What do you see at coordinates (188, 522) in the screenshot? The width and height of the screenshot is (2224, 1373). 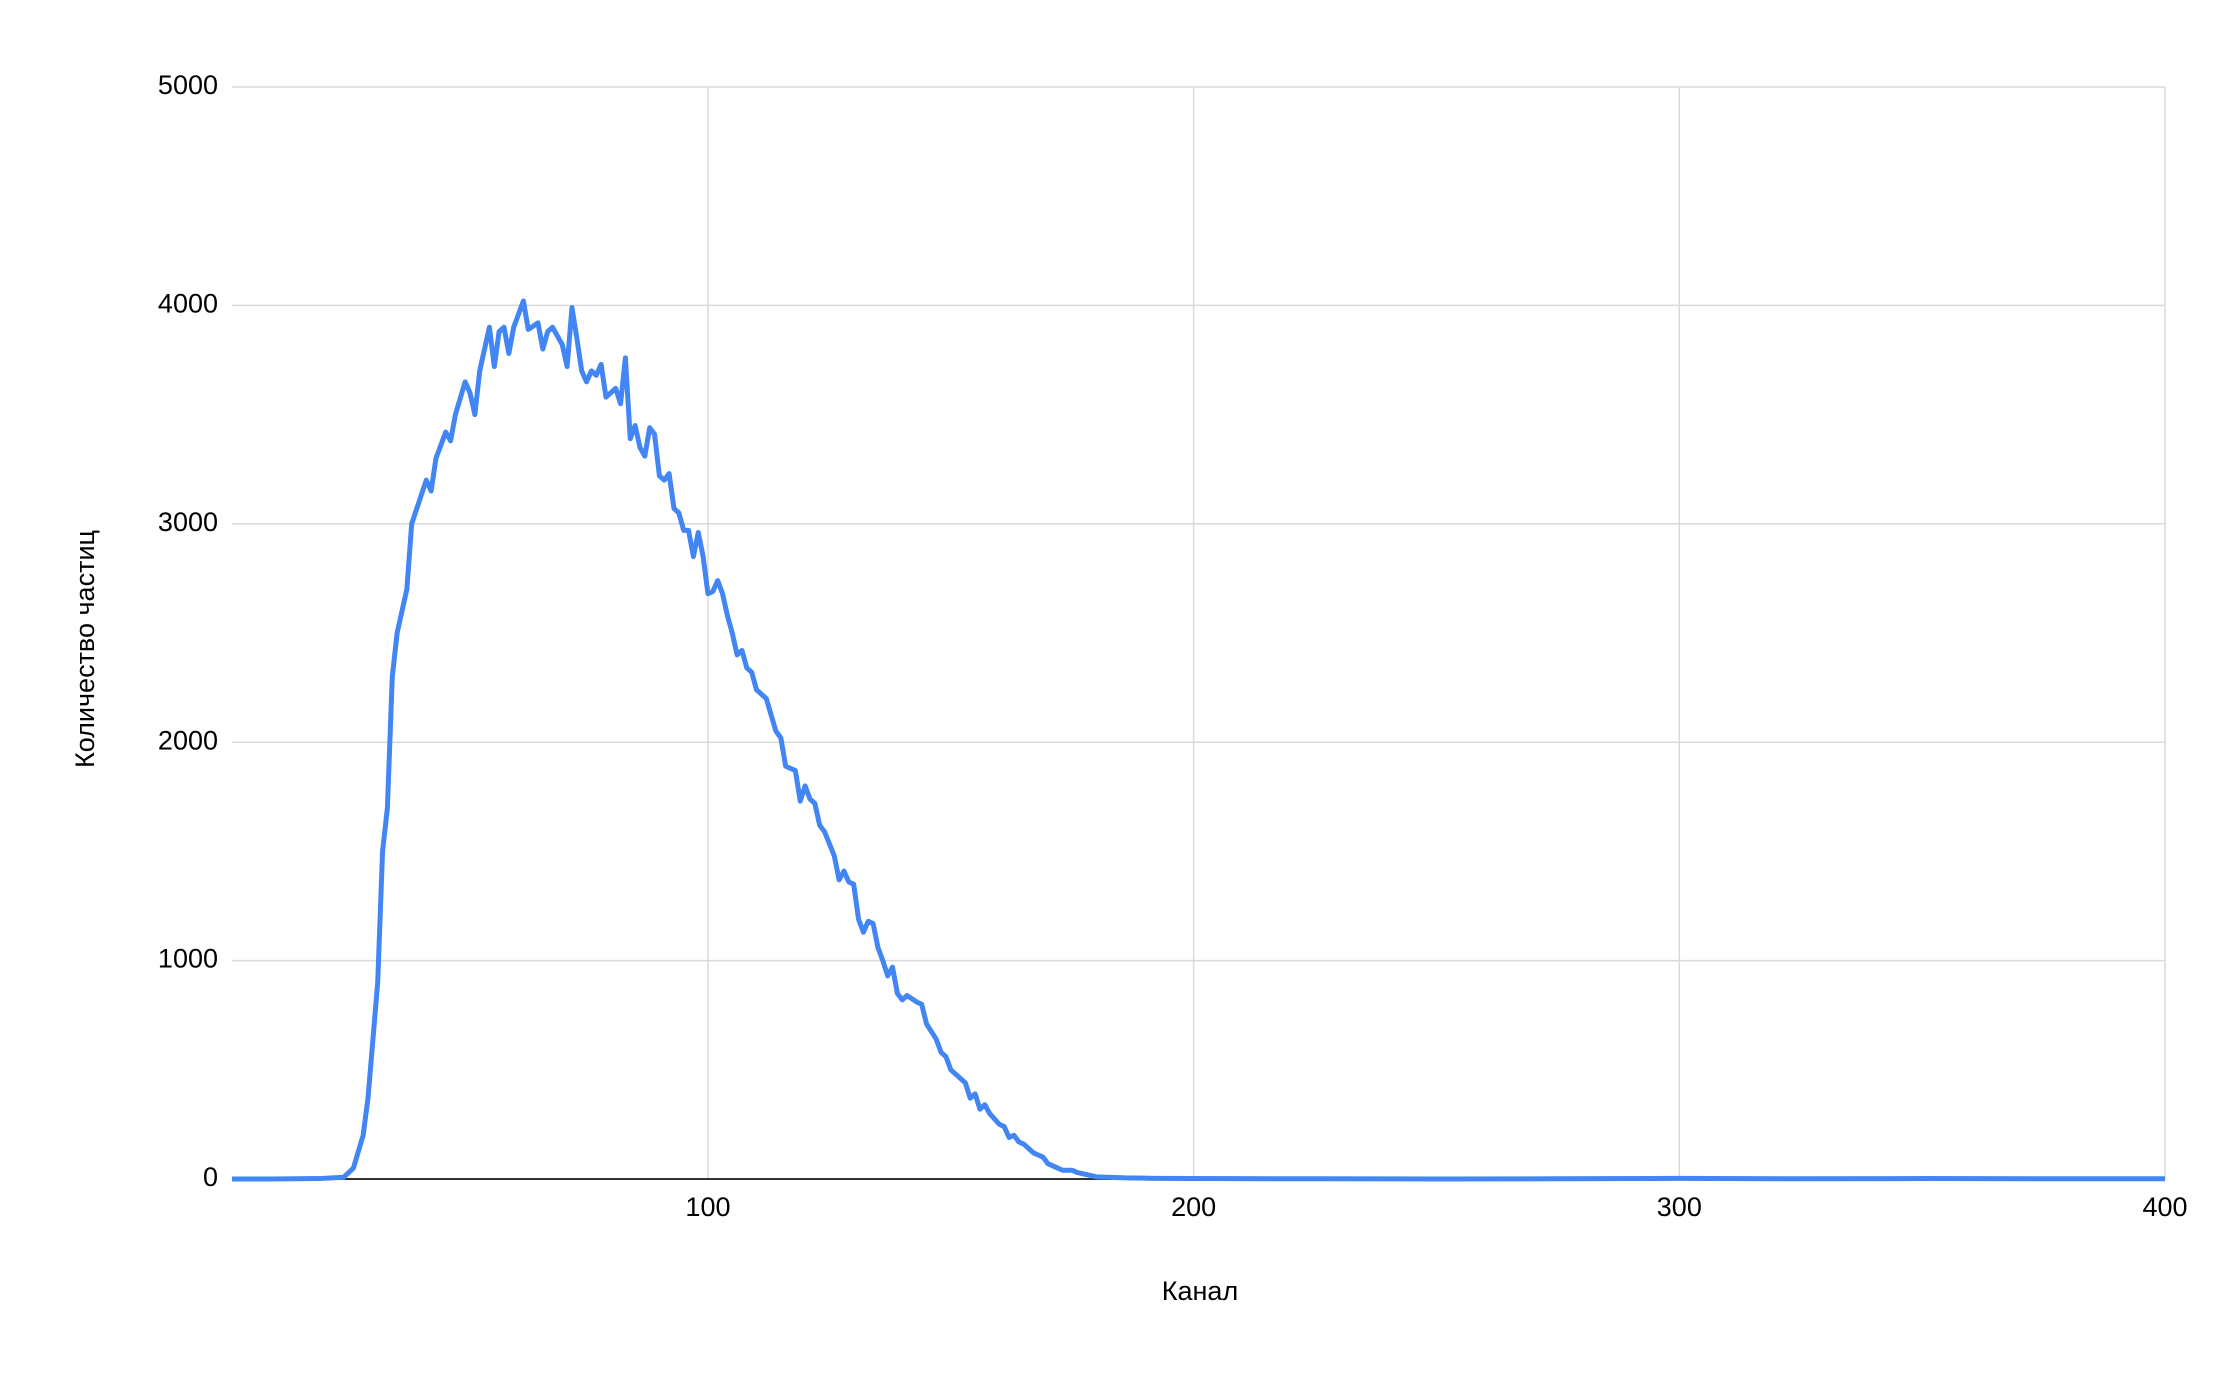 I see `y-tick-label: 3000` at bounding box center [188, 522].